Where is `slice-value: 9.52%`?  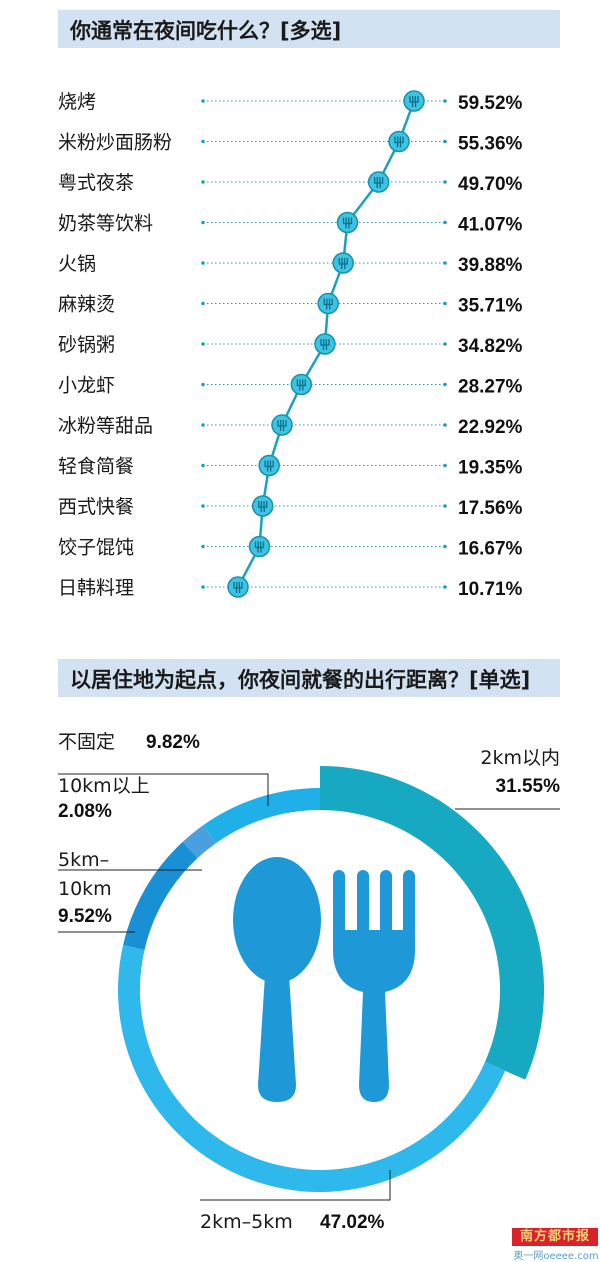 slice-value: 9.52% is located at coordinates (85, 916).